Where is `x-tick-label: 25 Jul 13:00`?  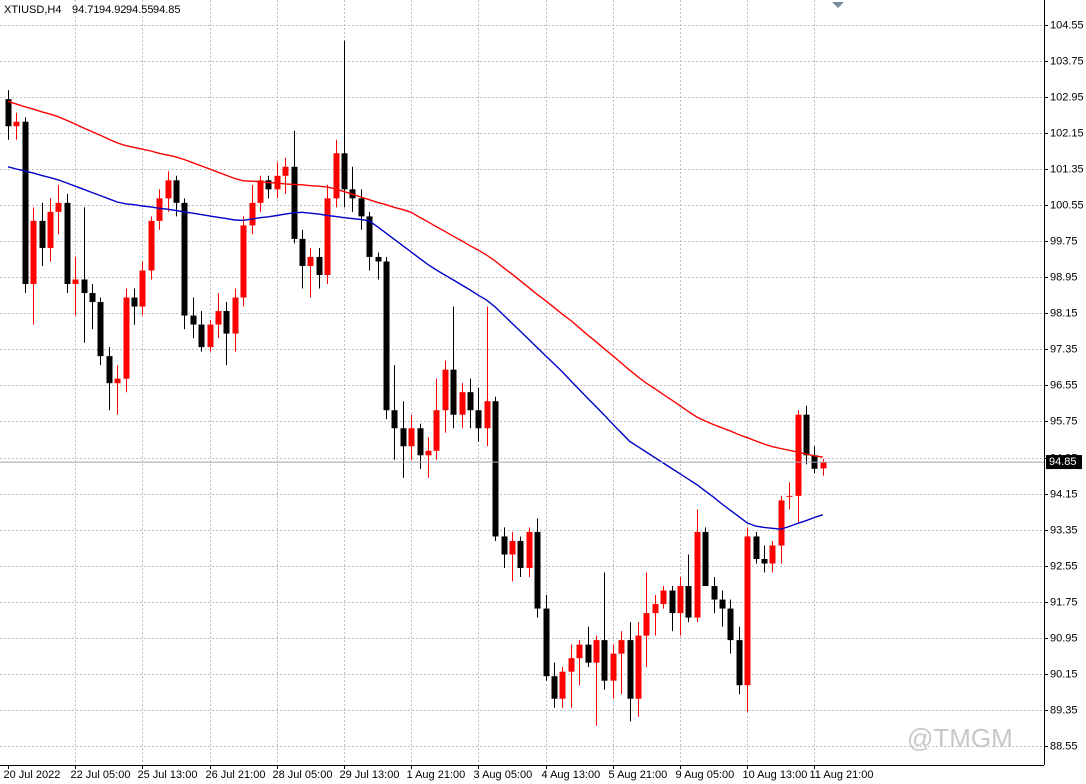
x-tick-label: 25 Jul 13:00 is located at coordinates (168, 775).